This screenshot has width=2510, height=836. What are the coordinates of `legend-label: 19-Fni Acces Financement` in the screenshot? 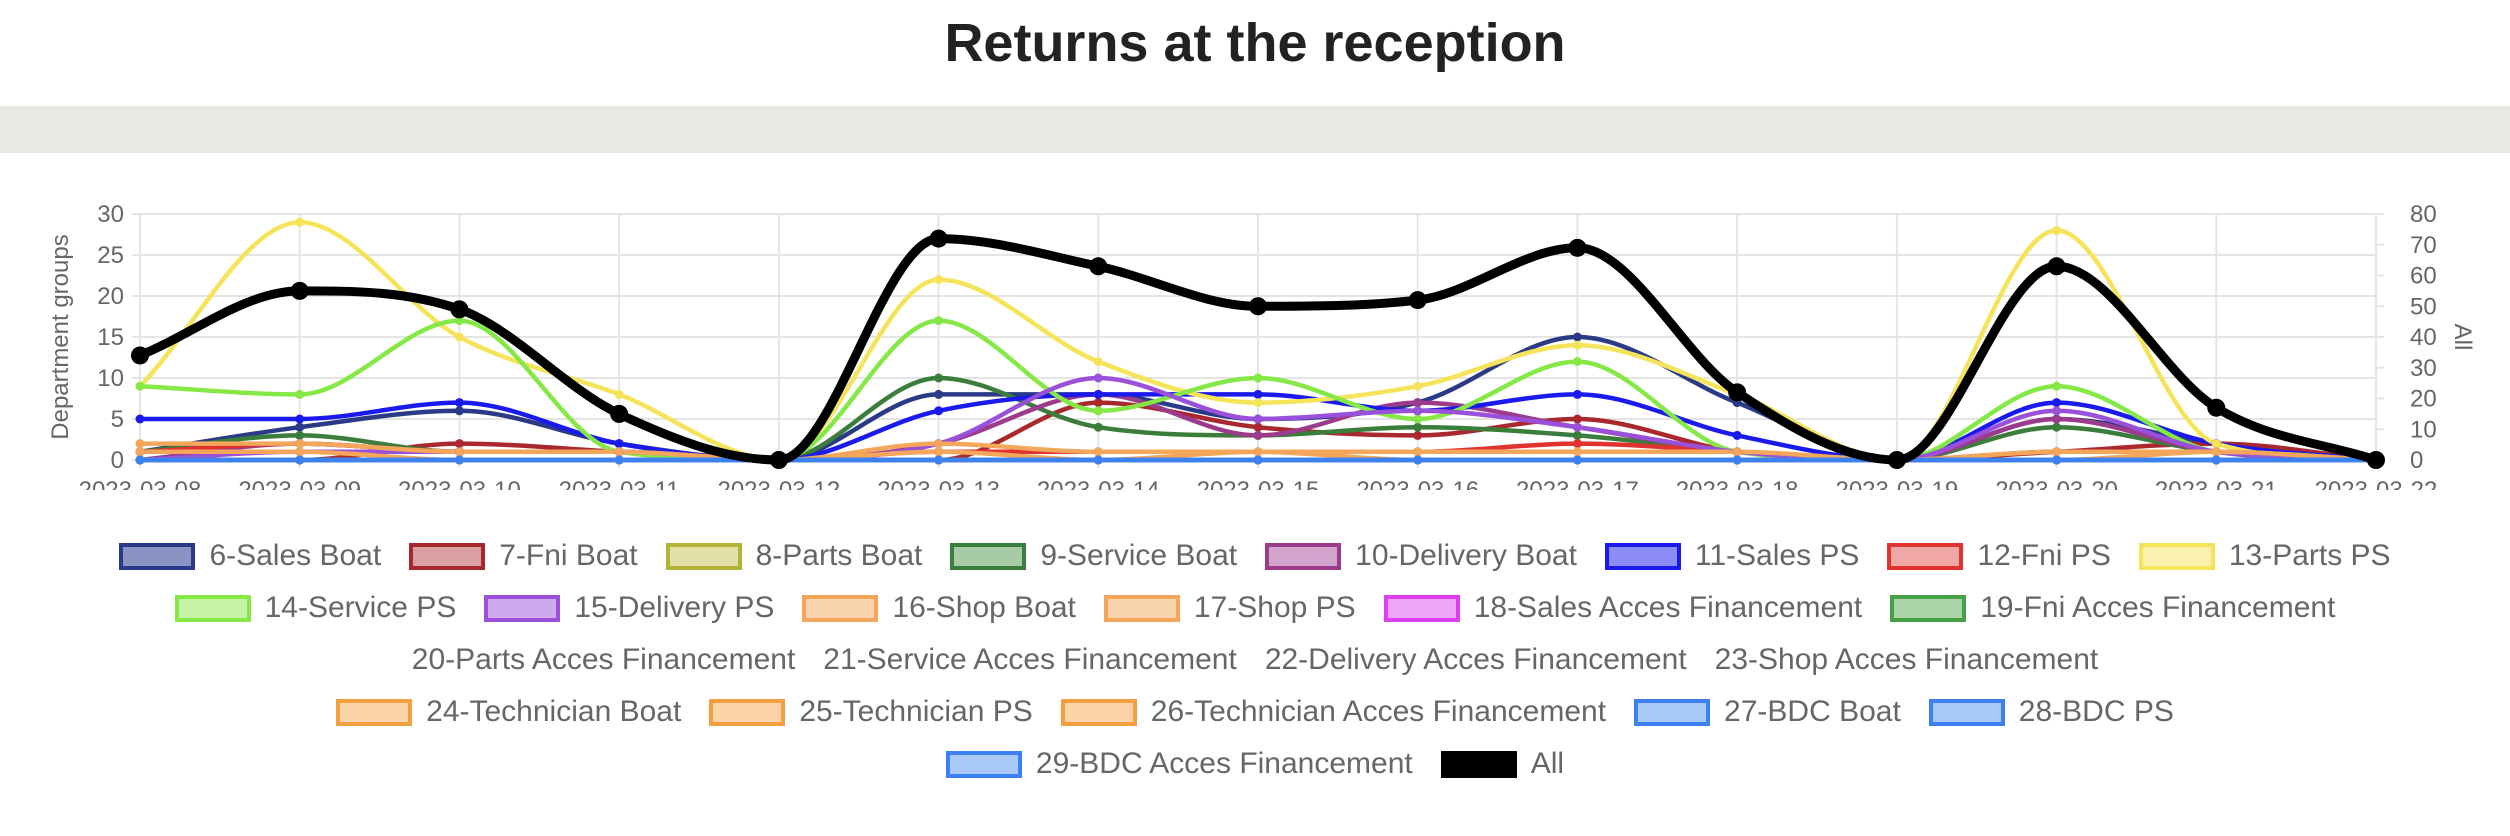 It's located at (2158, 607).